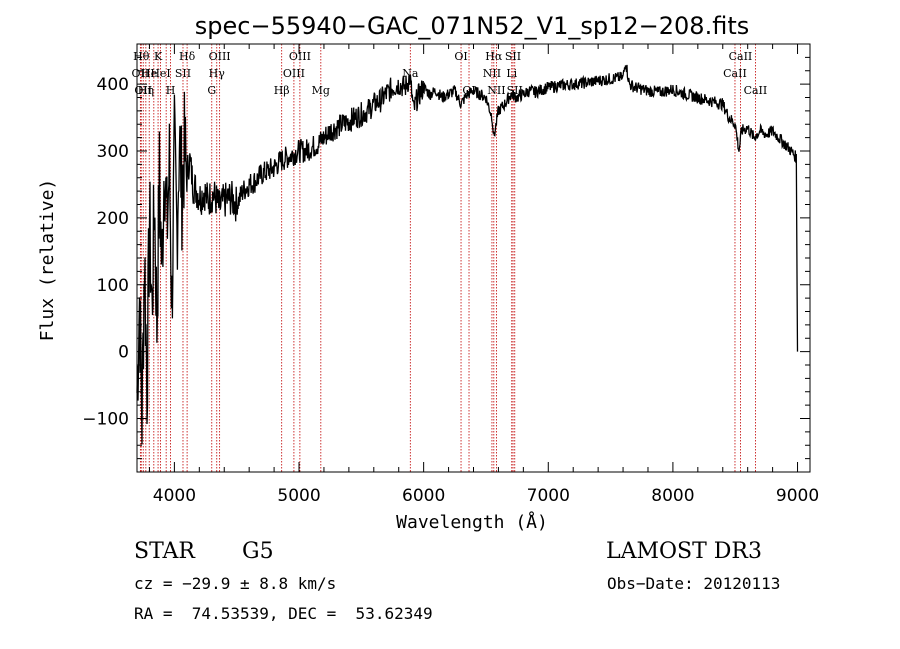 This screenshot has height=649, width=900. What do you see at coordinates (321, 90) in the screenshot?
I see `line-label: Mg` at bounding box center [321, 90].